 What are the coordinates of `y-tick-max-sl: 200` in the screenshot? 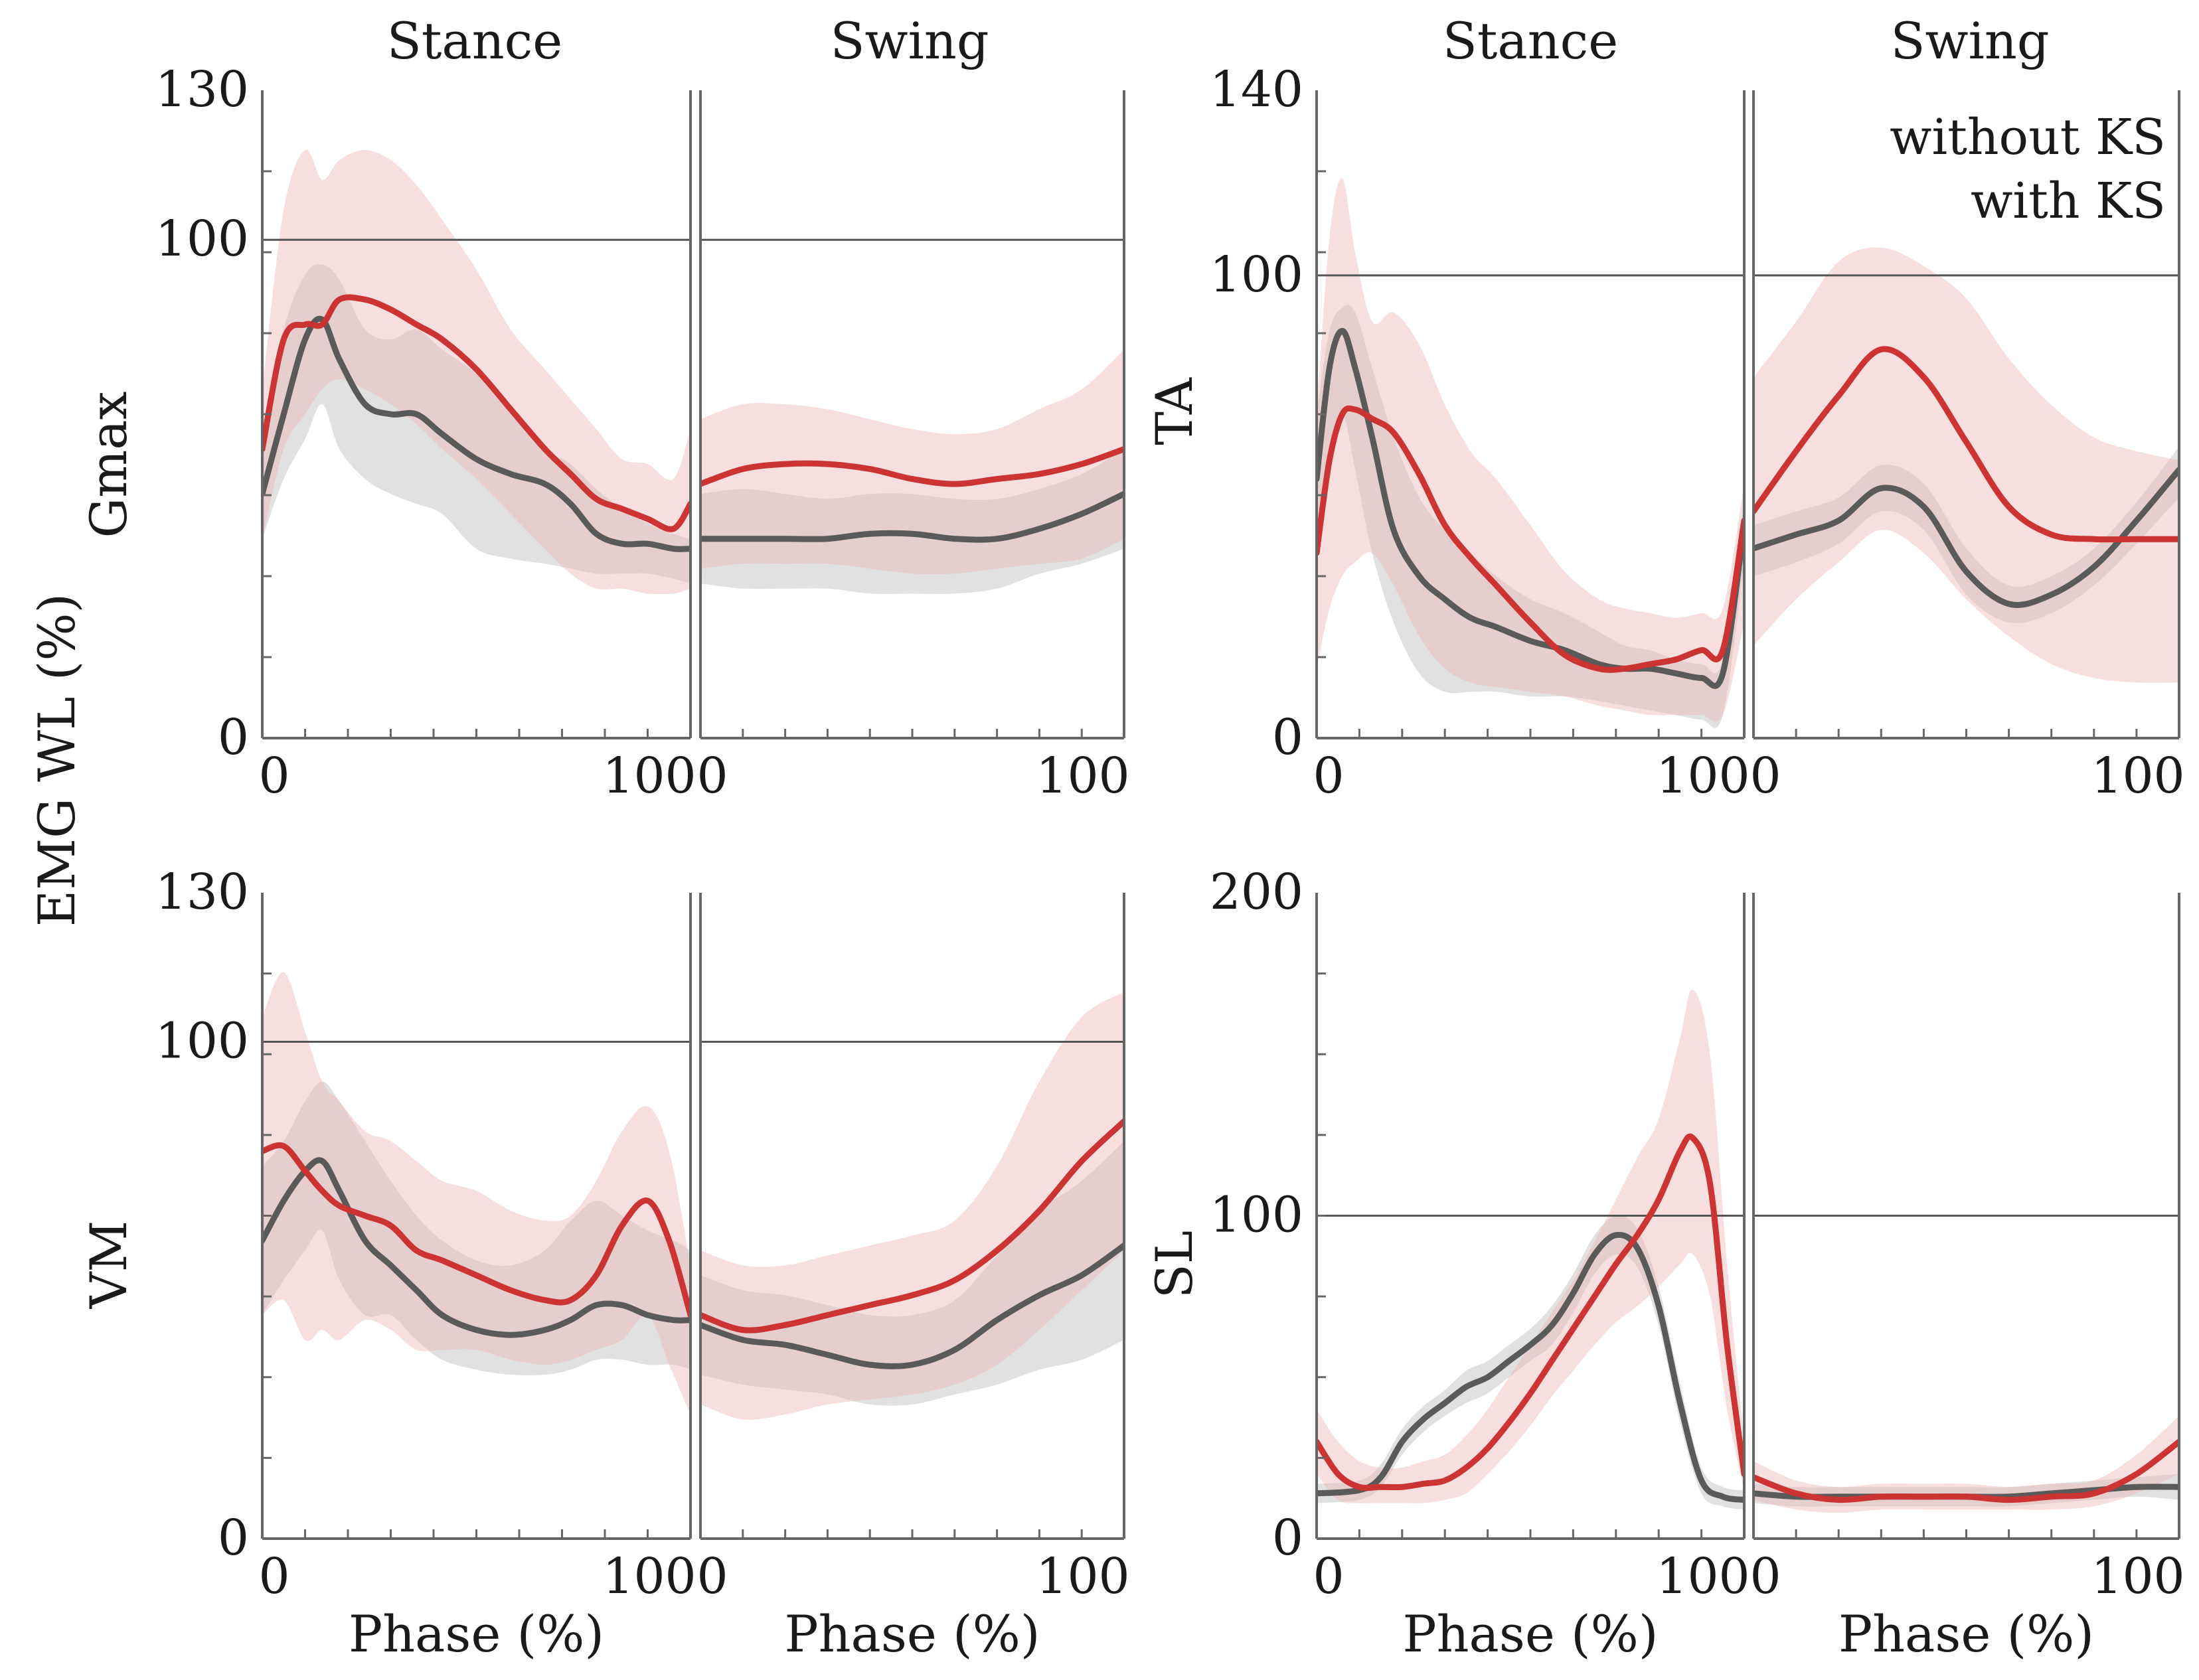 It's located at (1256, 892).